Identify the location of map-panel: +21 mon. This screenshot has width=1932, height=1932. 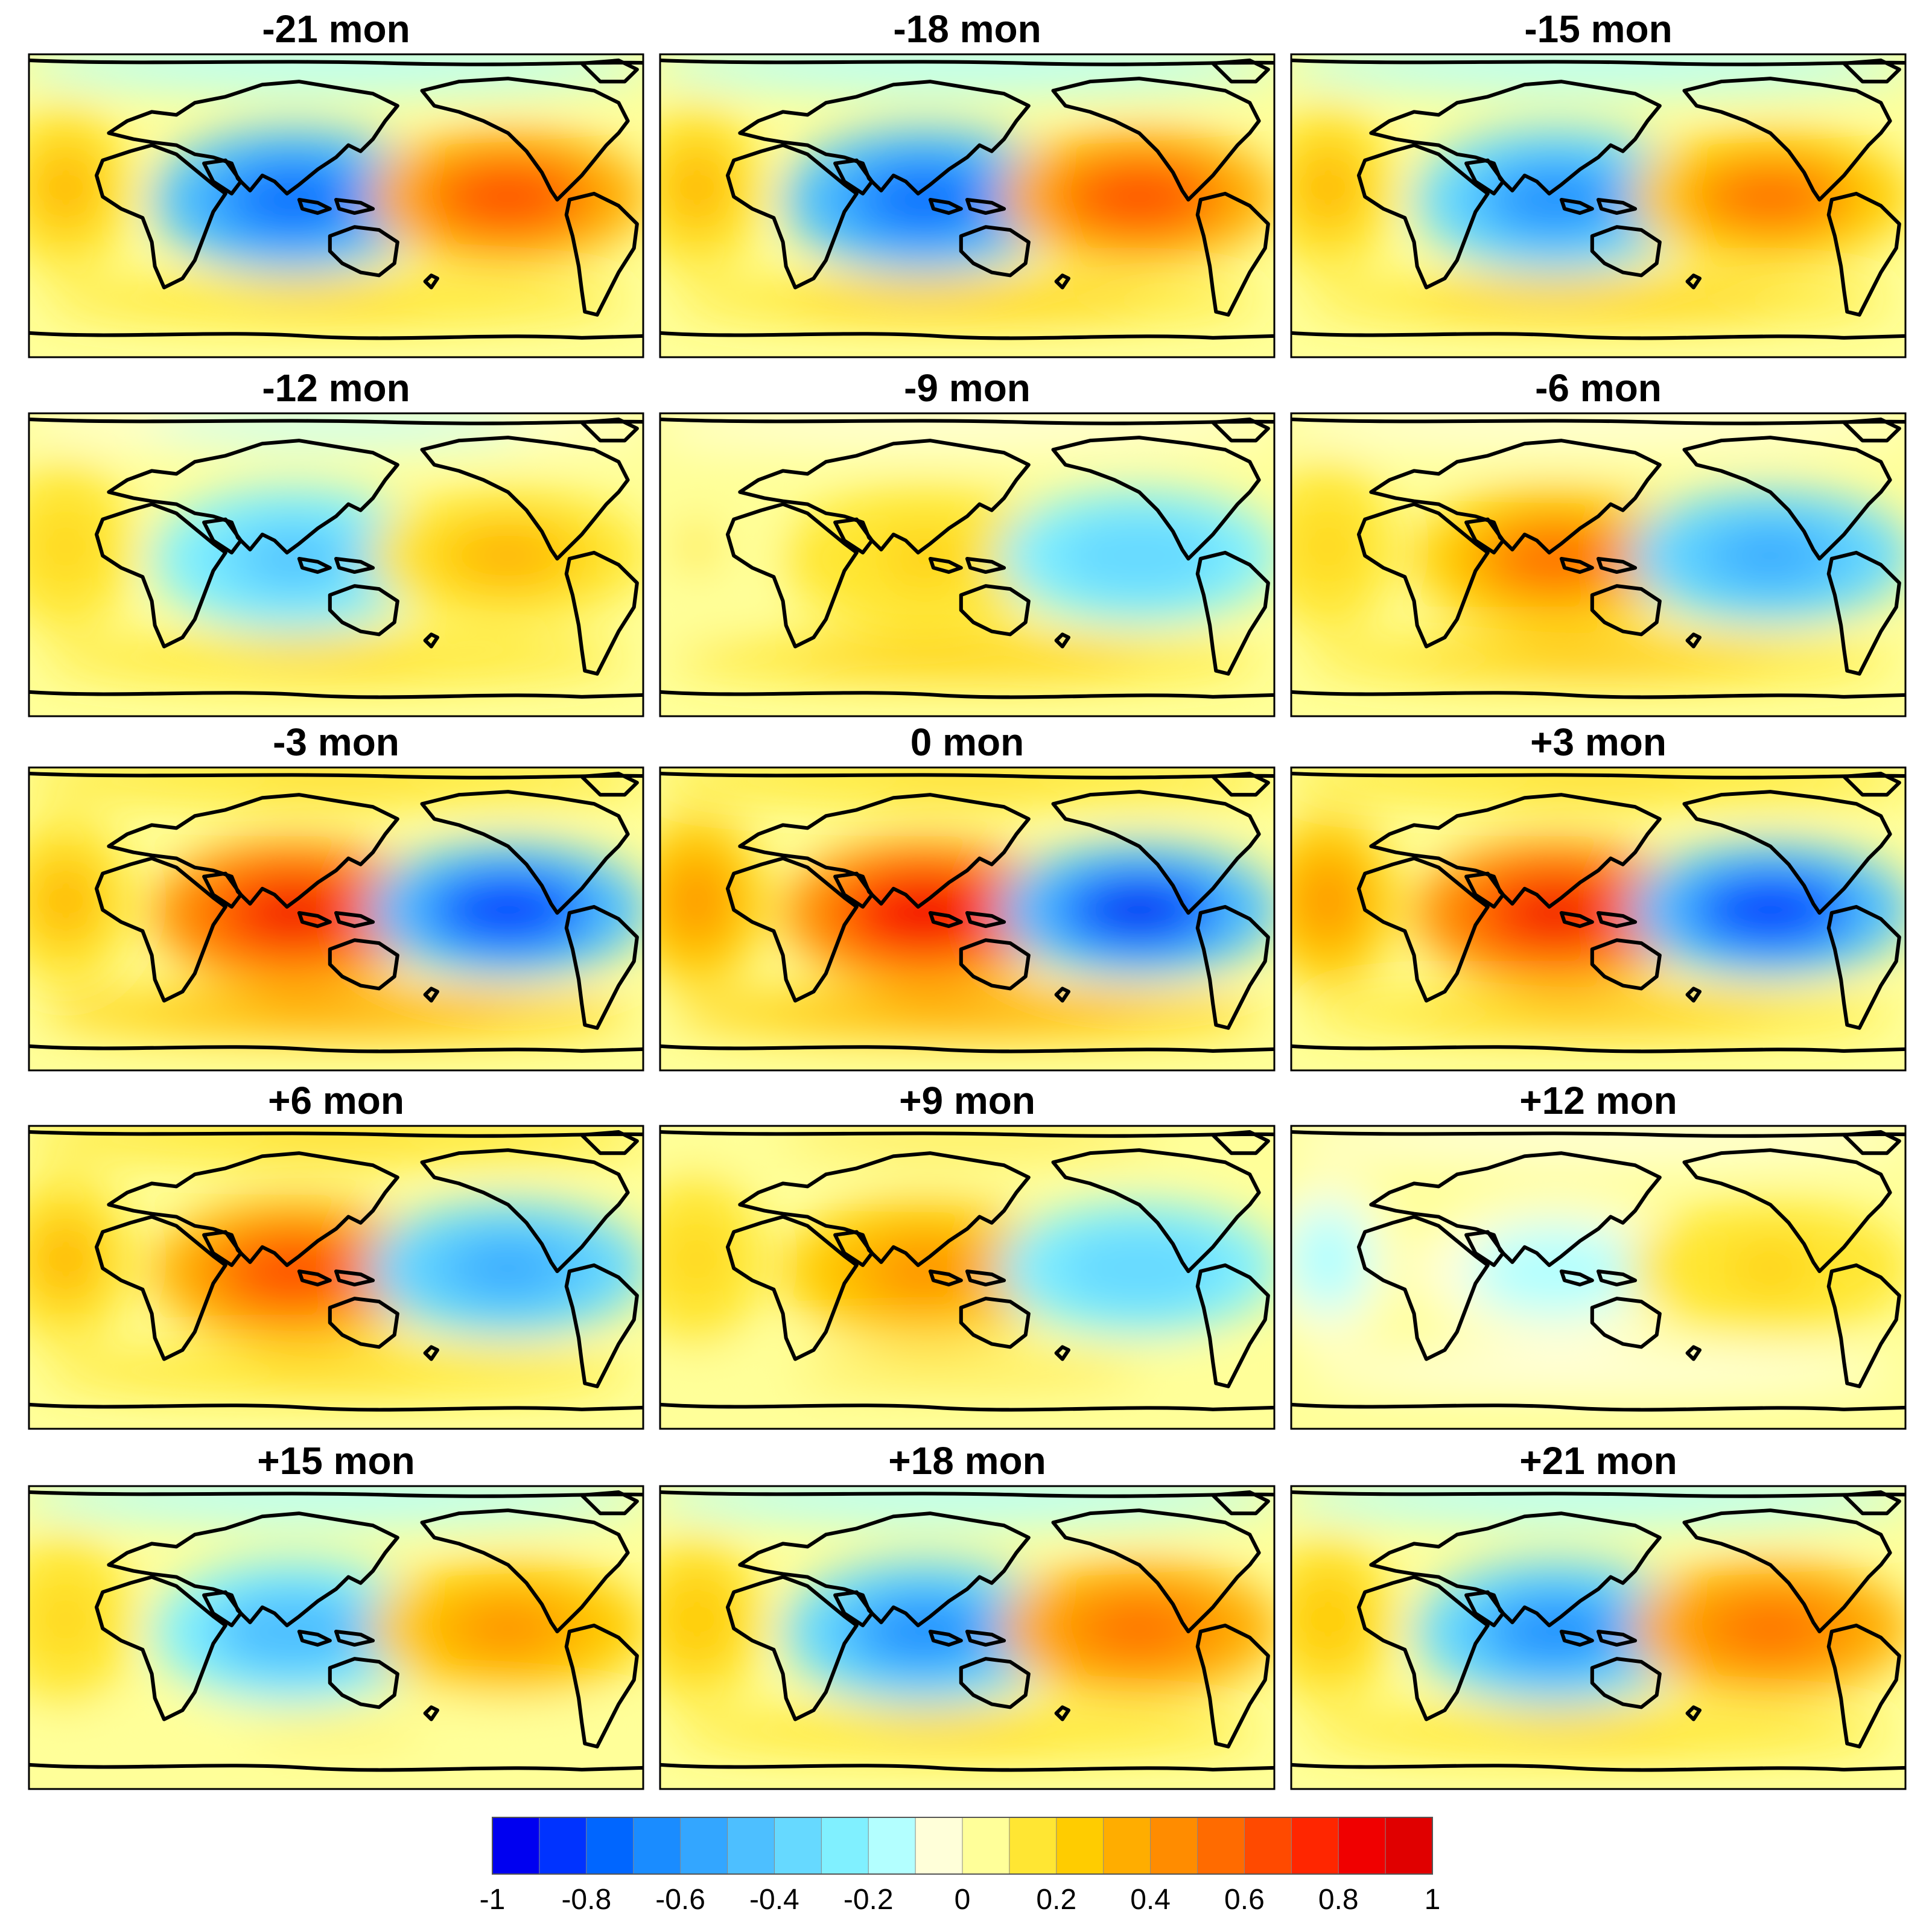
(1599, 1615).